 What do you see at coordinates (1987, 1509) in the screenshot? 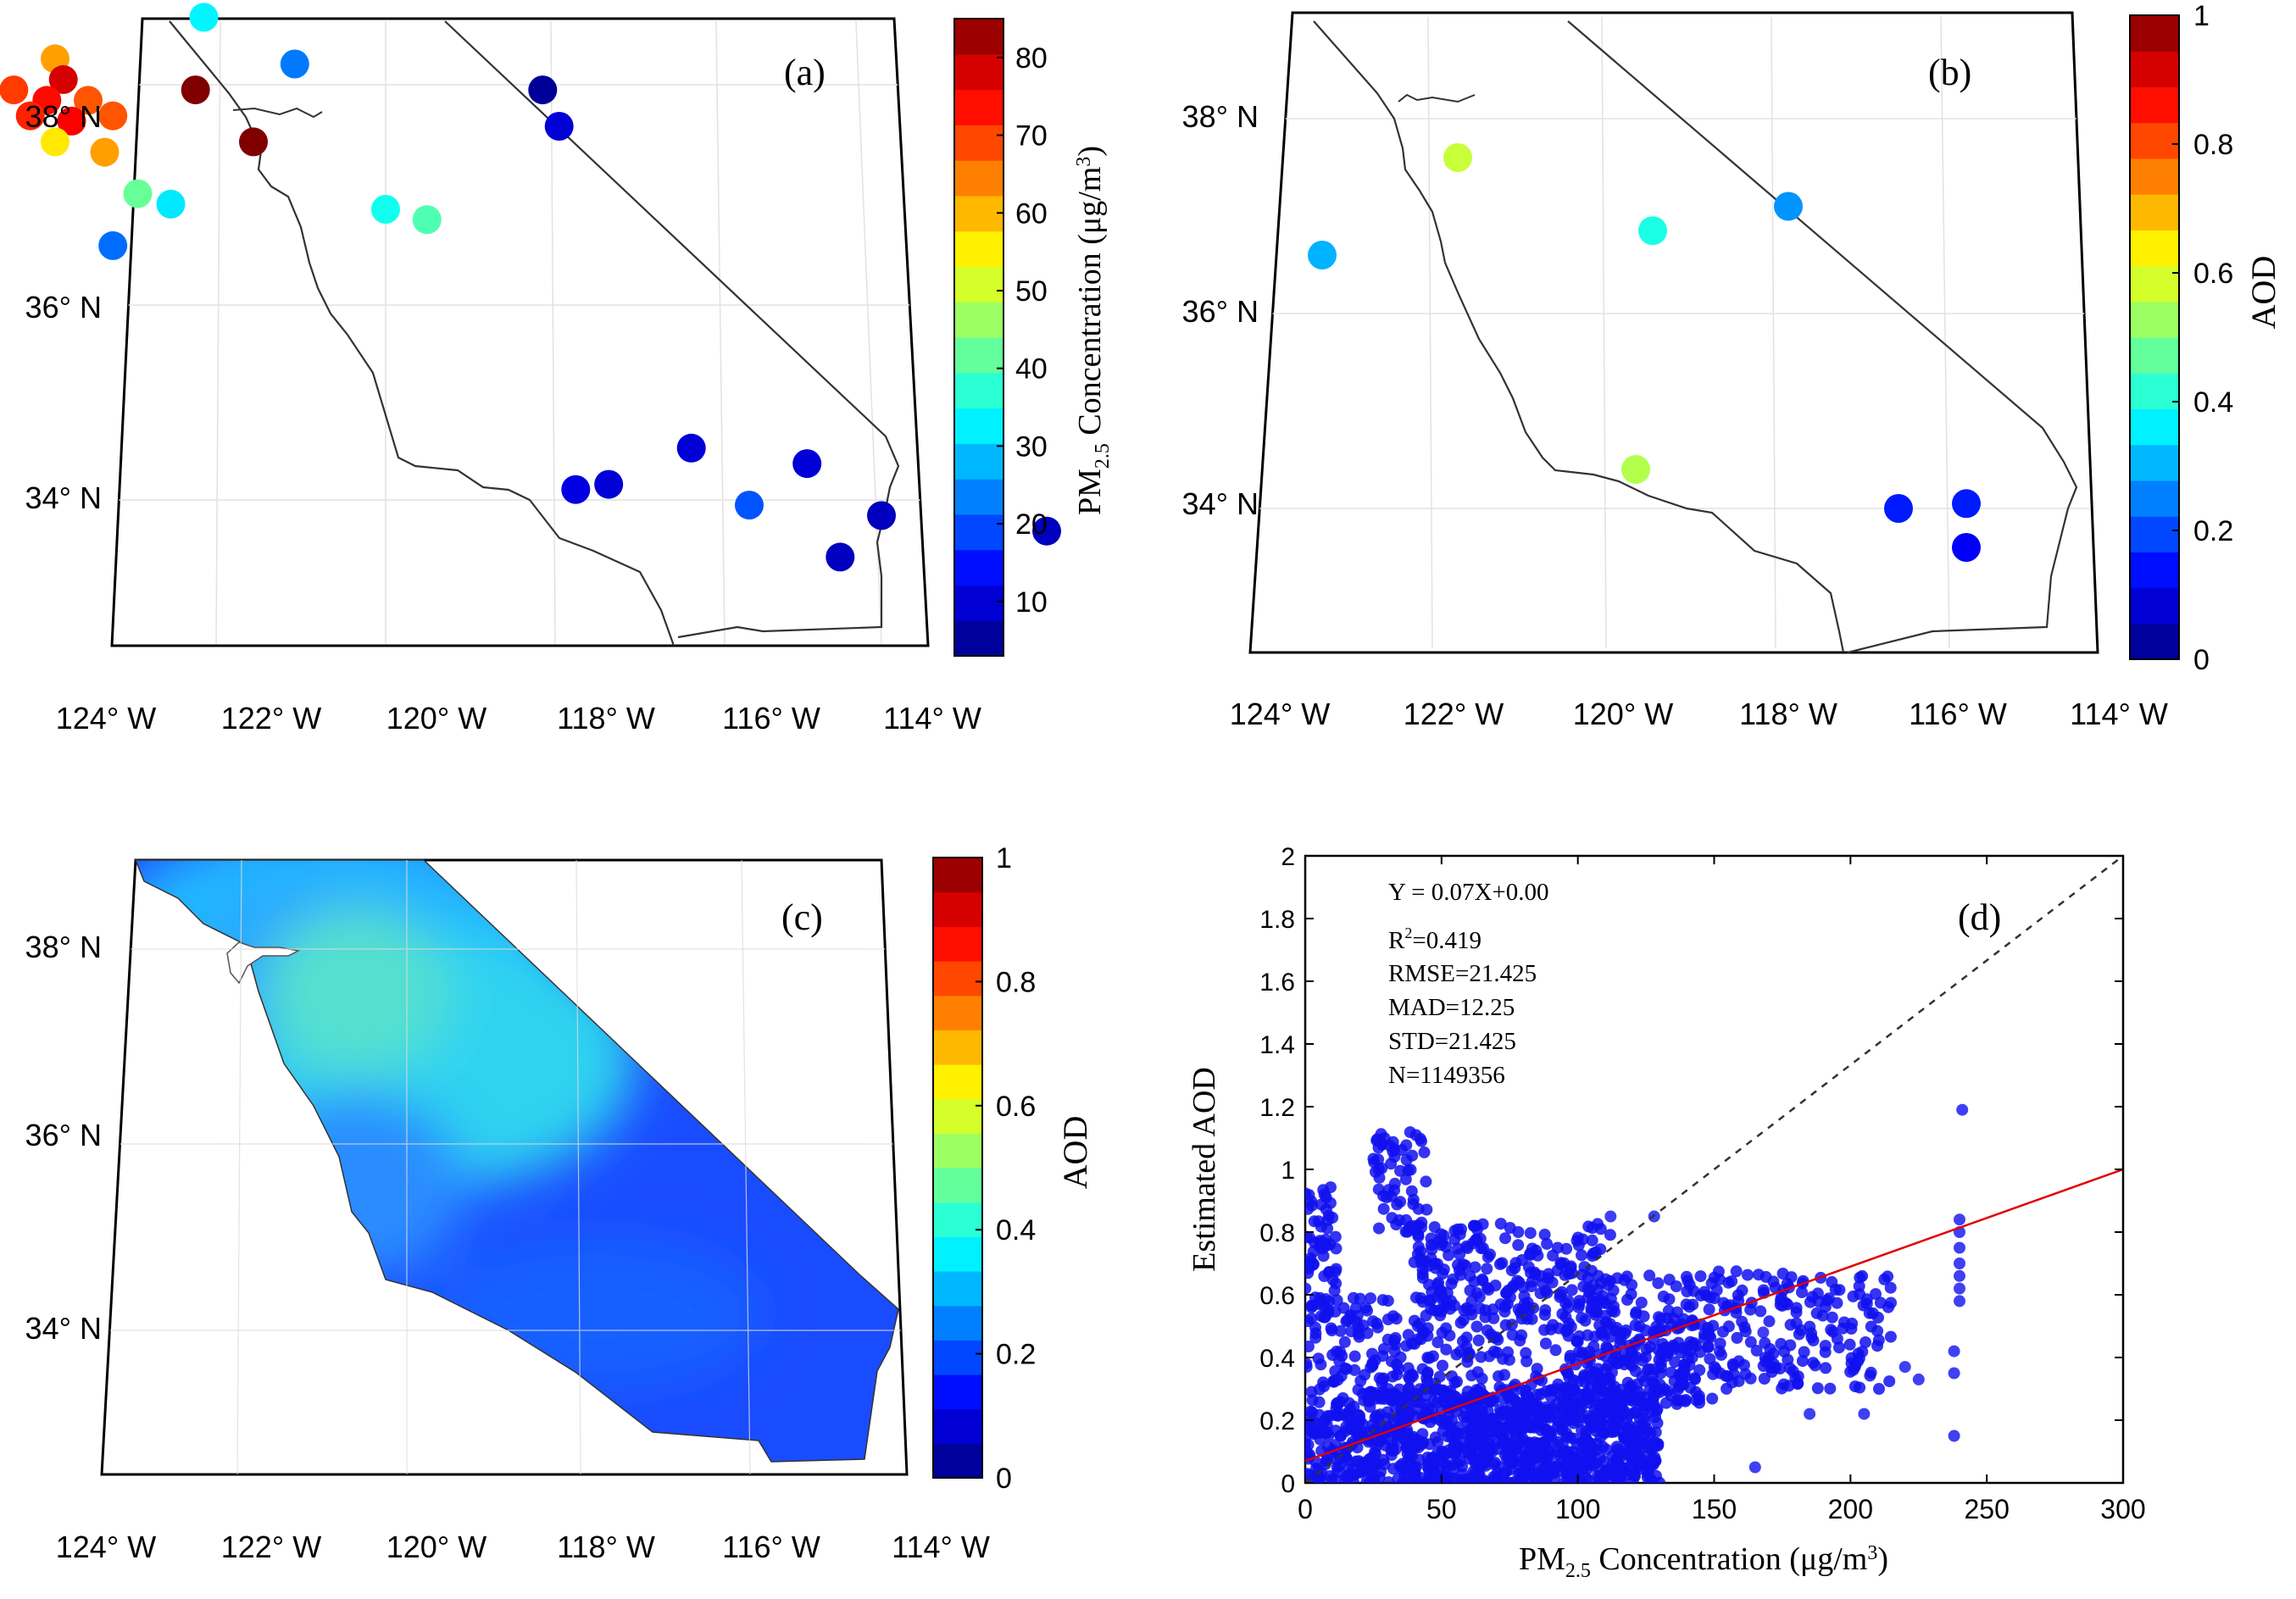
I see `x-tick-label: 250` at bounding box center [1987, 1509].